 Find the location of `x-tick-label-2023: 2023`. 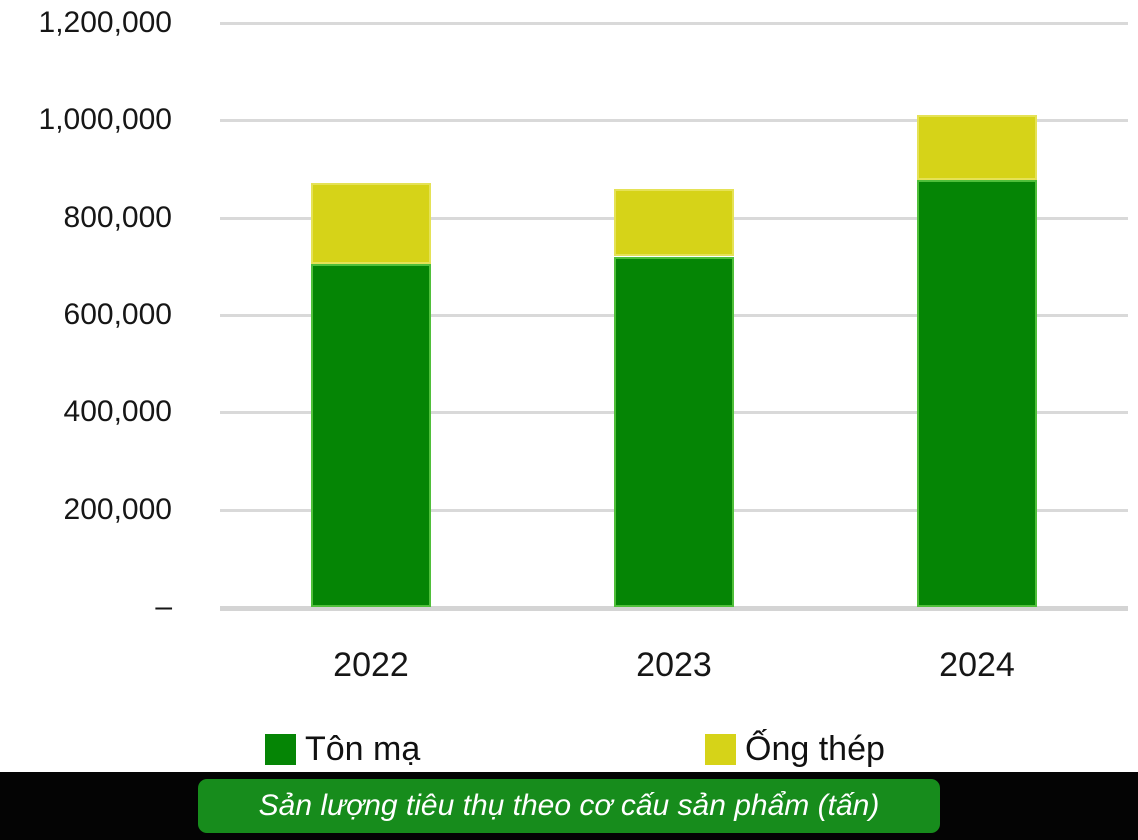

x-tick-label-2023: 2023 is located at coordinates (674, 665).